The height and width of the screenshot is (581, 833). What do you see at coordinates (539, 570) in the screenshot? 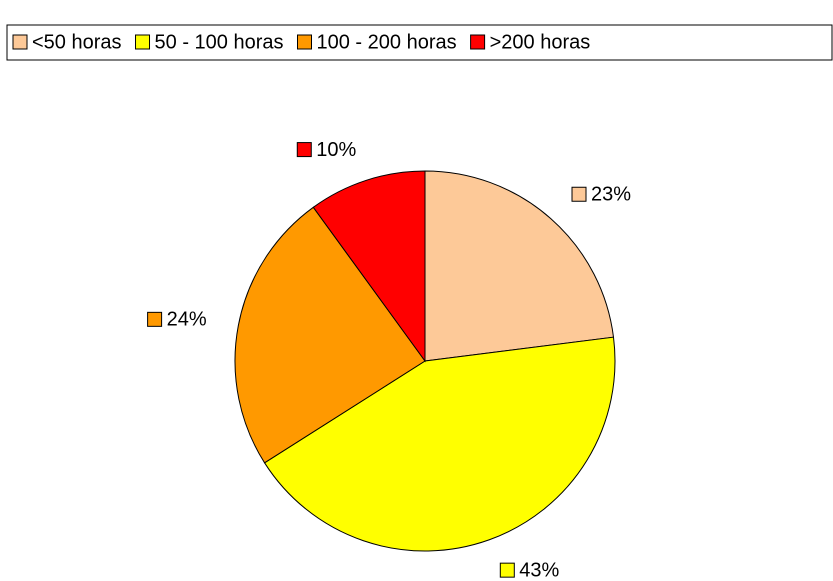
I see `data-label: 43%` at bounding box center [539, 570].